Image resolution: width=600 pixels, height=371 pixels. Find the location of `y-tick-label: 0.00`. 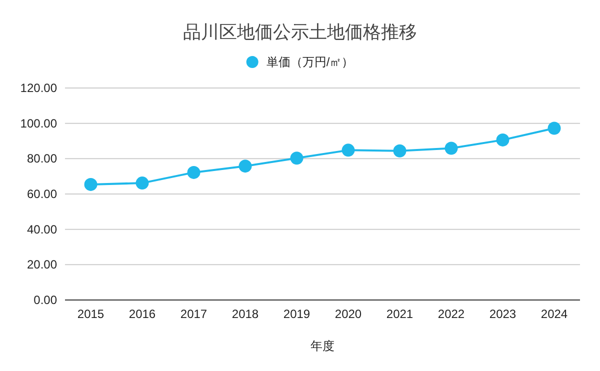

y-tick-label: 0.00 is located at coordinates (46, 300).